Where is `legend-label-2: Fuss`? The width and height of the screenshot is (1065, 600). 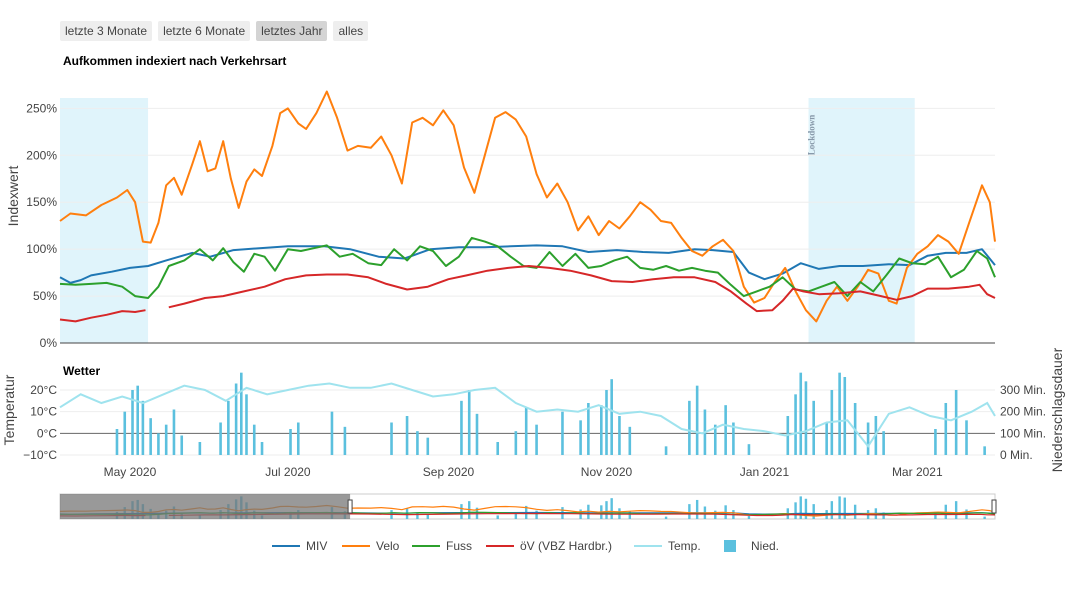
legend-label-2: Fuss is located at coordinates (459, 546).